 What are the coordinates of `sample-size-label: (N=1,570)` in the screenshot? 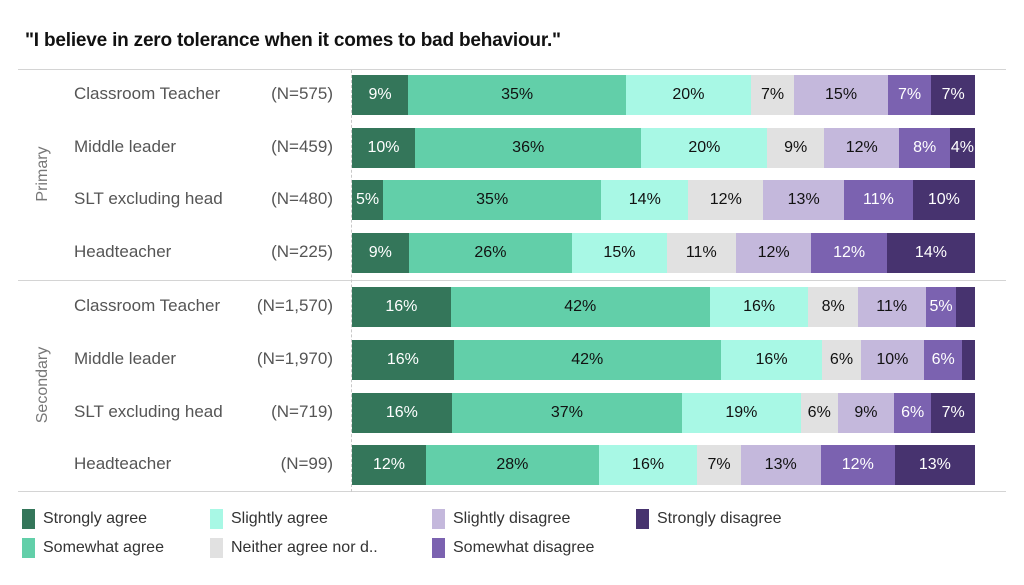 It's located at (294, 305).